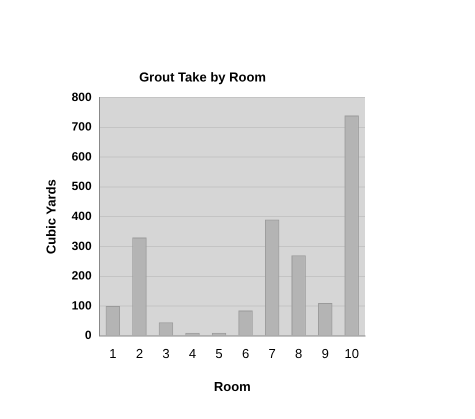 The height and width of the screenshot is (419, 475). What do you see at coordinates (232, 386) in the screenshot?
I see `x-axis-title: Room` at bounding box center [232, 386].